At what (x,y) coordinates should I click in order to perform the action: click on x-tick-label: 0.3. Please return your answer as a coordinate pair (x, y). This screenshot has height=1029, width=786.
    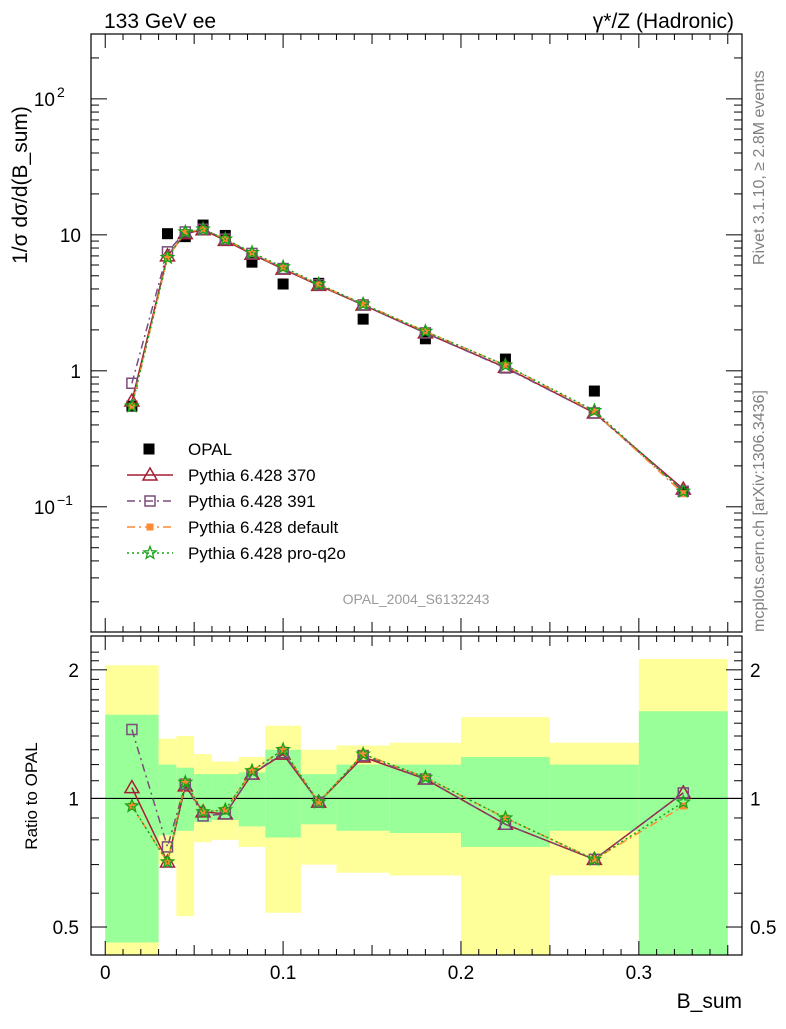
    Looking at the image, I should click on (639, 973).